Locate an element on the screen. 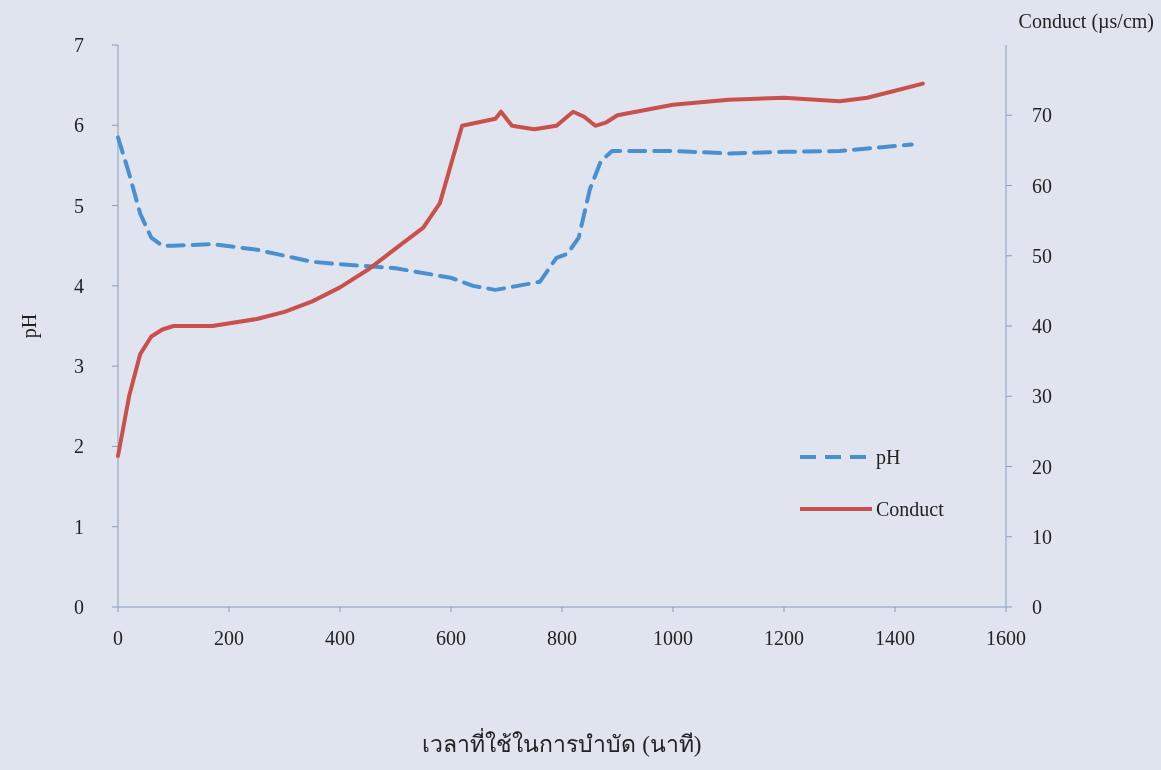 The width and height of the screenshot is (1161, 770). y-tick-label: 4 is located at coordinates (79, 285).